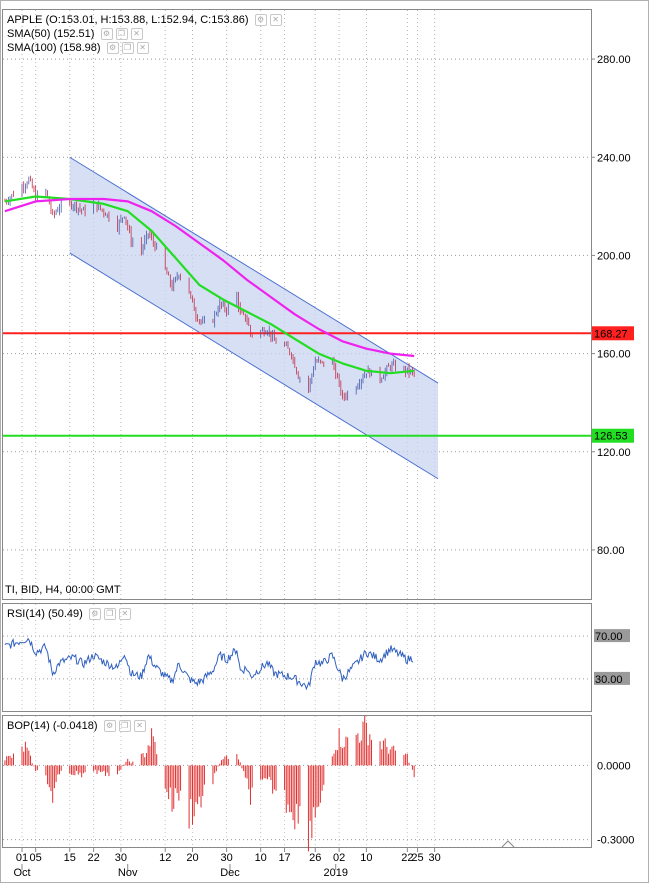  I want to click on time-tick-label: 26, so click(315, 858).